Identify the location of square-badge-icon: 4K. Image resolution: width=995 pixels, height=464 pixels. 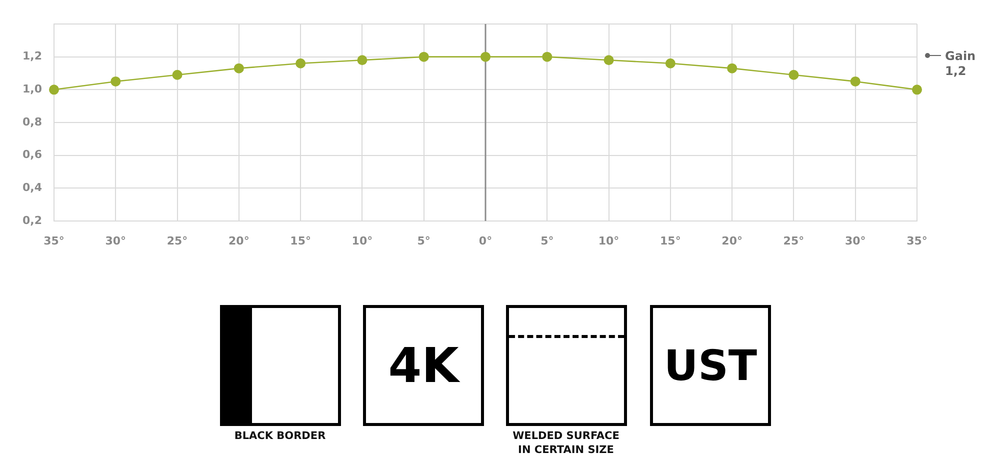
(423, 365).